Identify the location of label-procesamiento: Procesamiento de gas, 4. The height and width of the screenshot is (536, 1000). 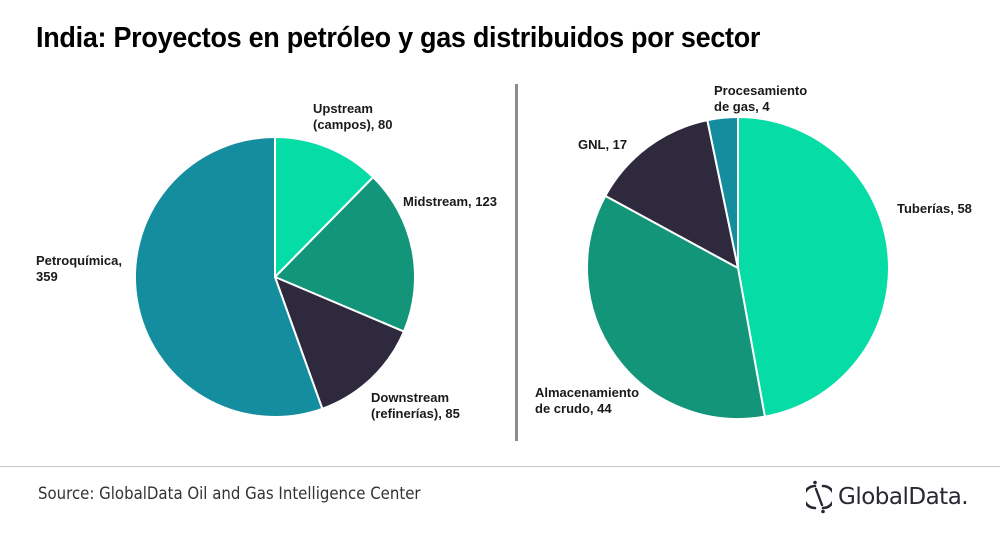
(760, 99).